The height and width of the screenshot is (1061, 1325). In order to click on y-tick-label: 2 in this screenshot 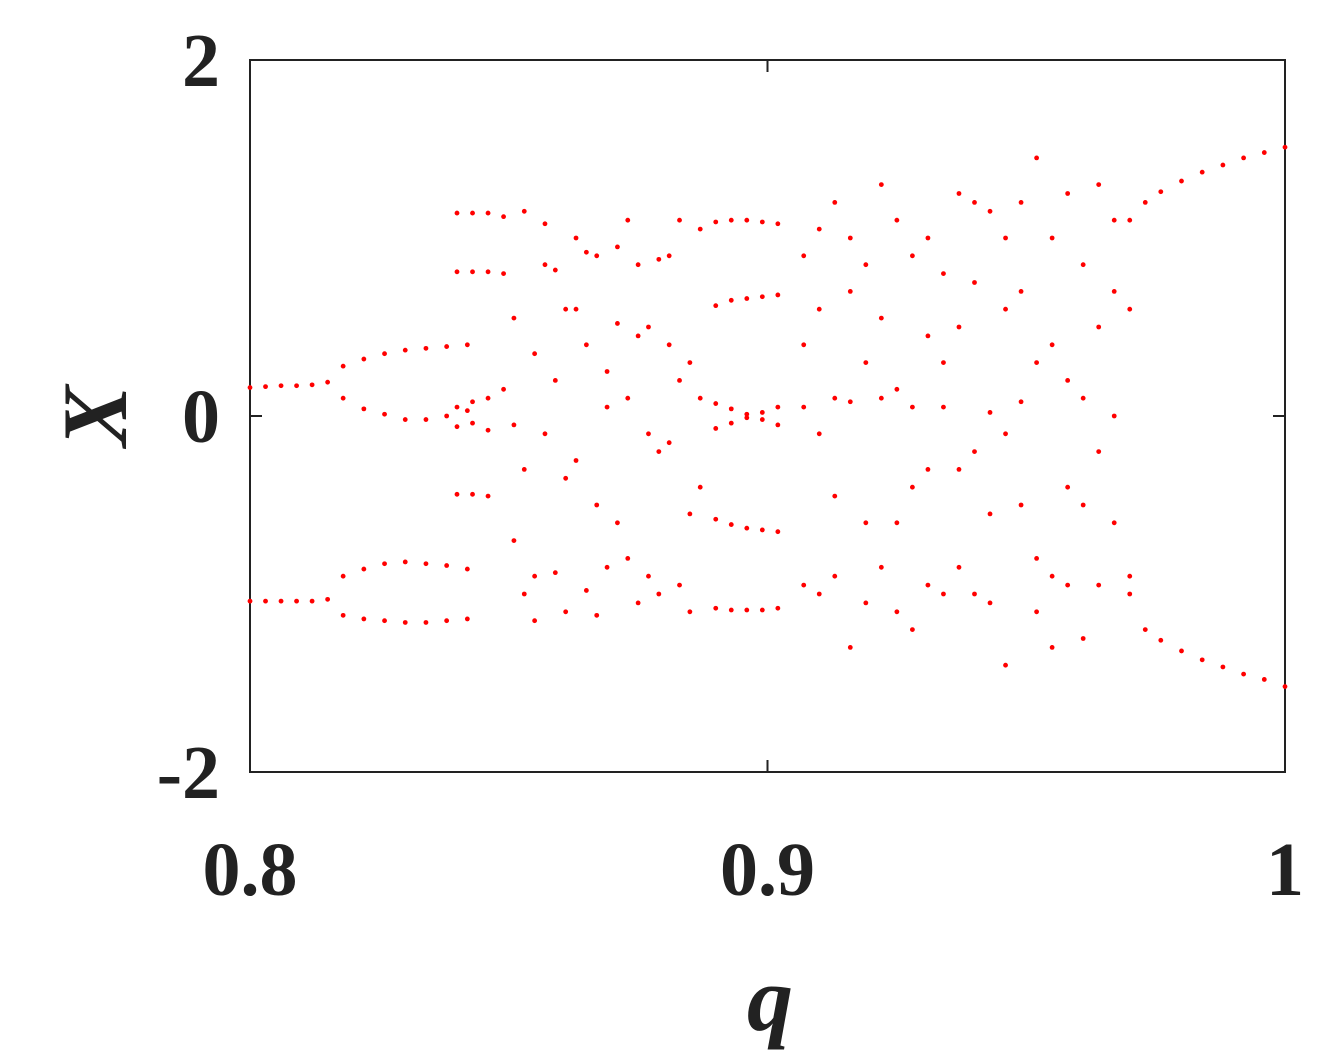, I will do `click(201, 61)`.